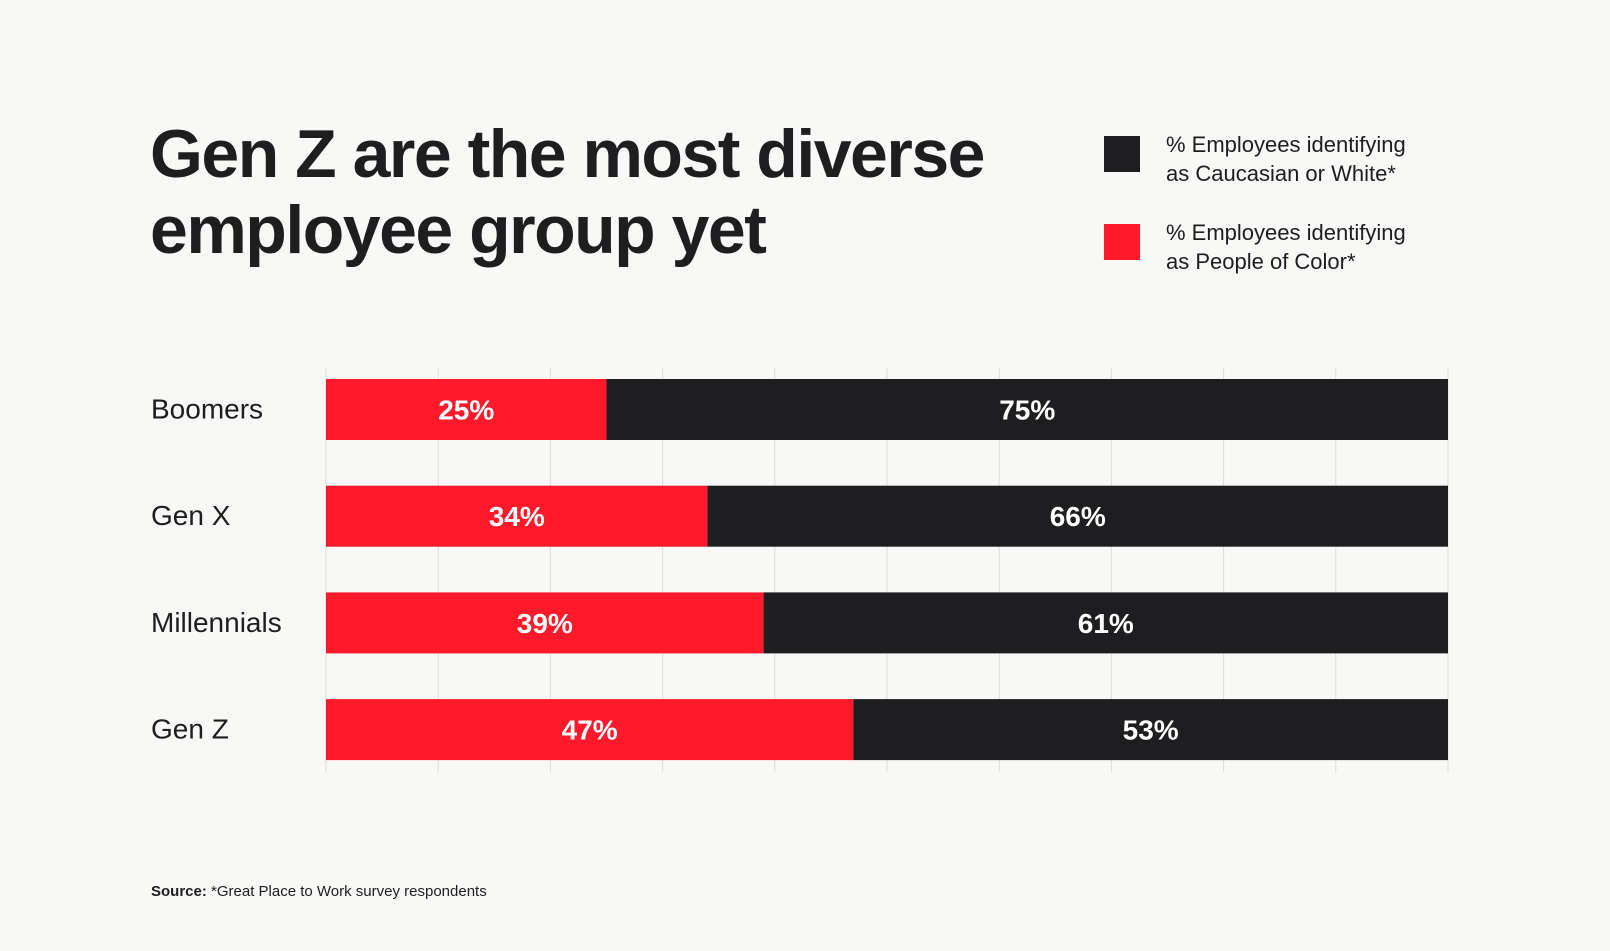  I want to click on data-label-poc-gen-x: 34%, so click(517, 516).